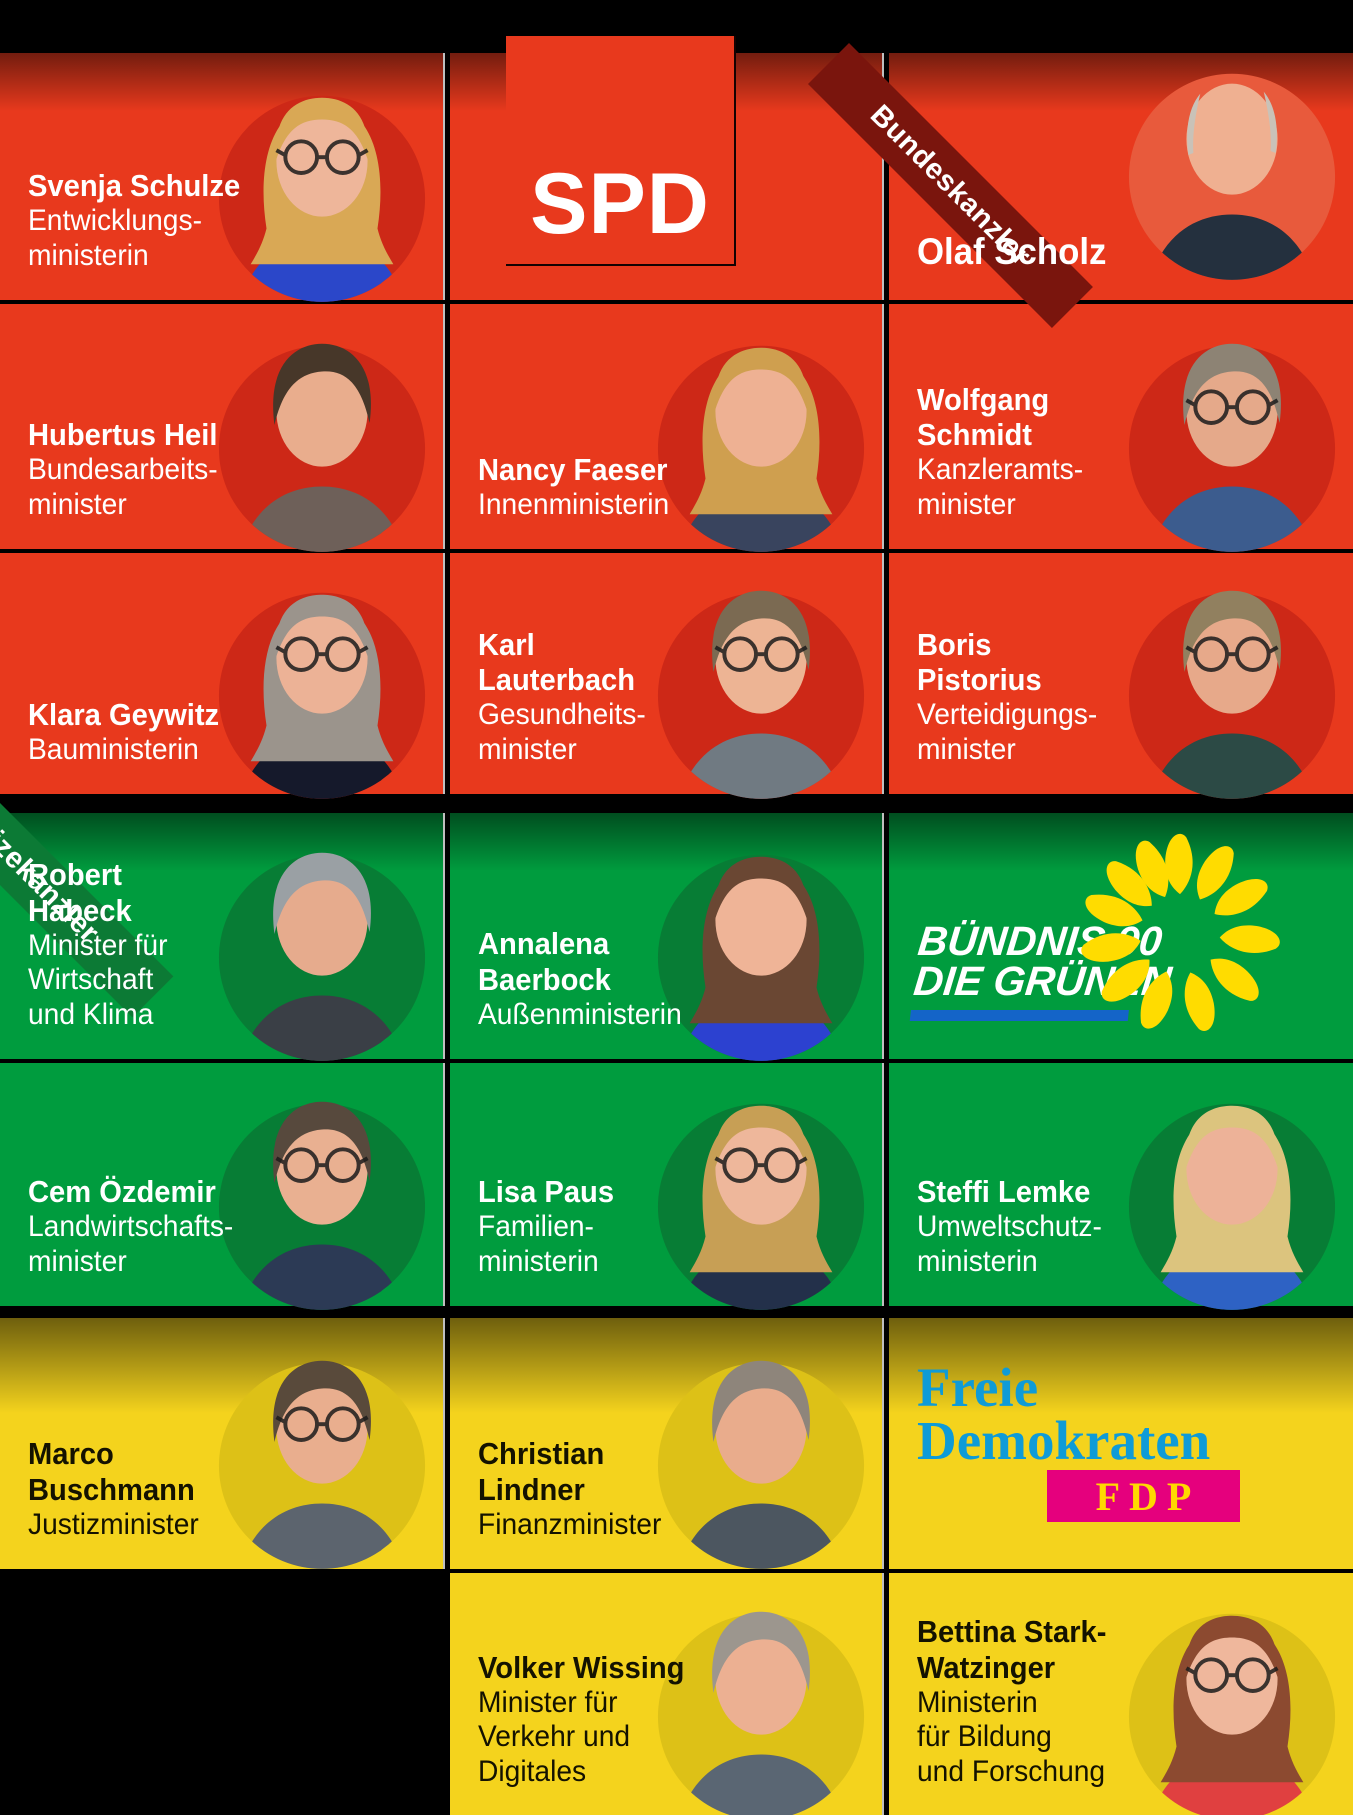  I want to click on person-name: Schmidt, so click(974, 435).